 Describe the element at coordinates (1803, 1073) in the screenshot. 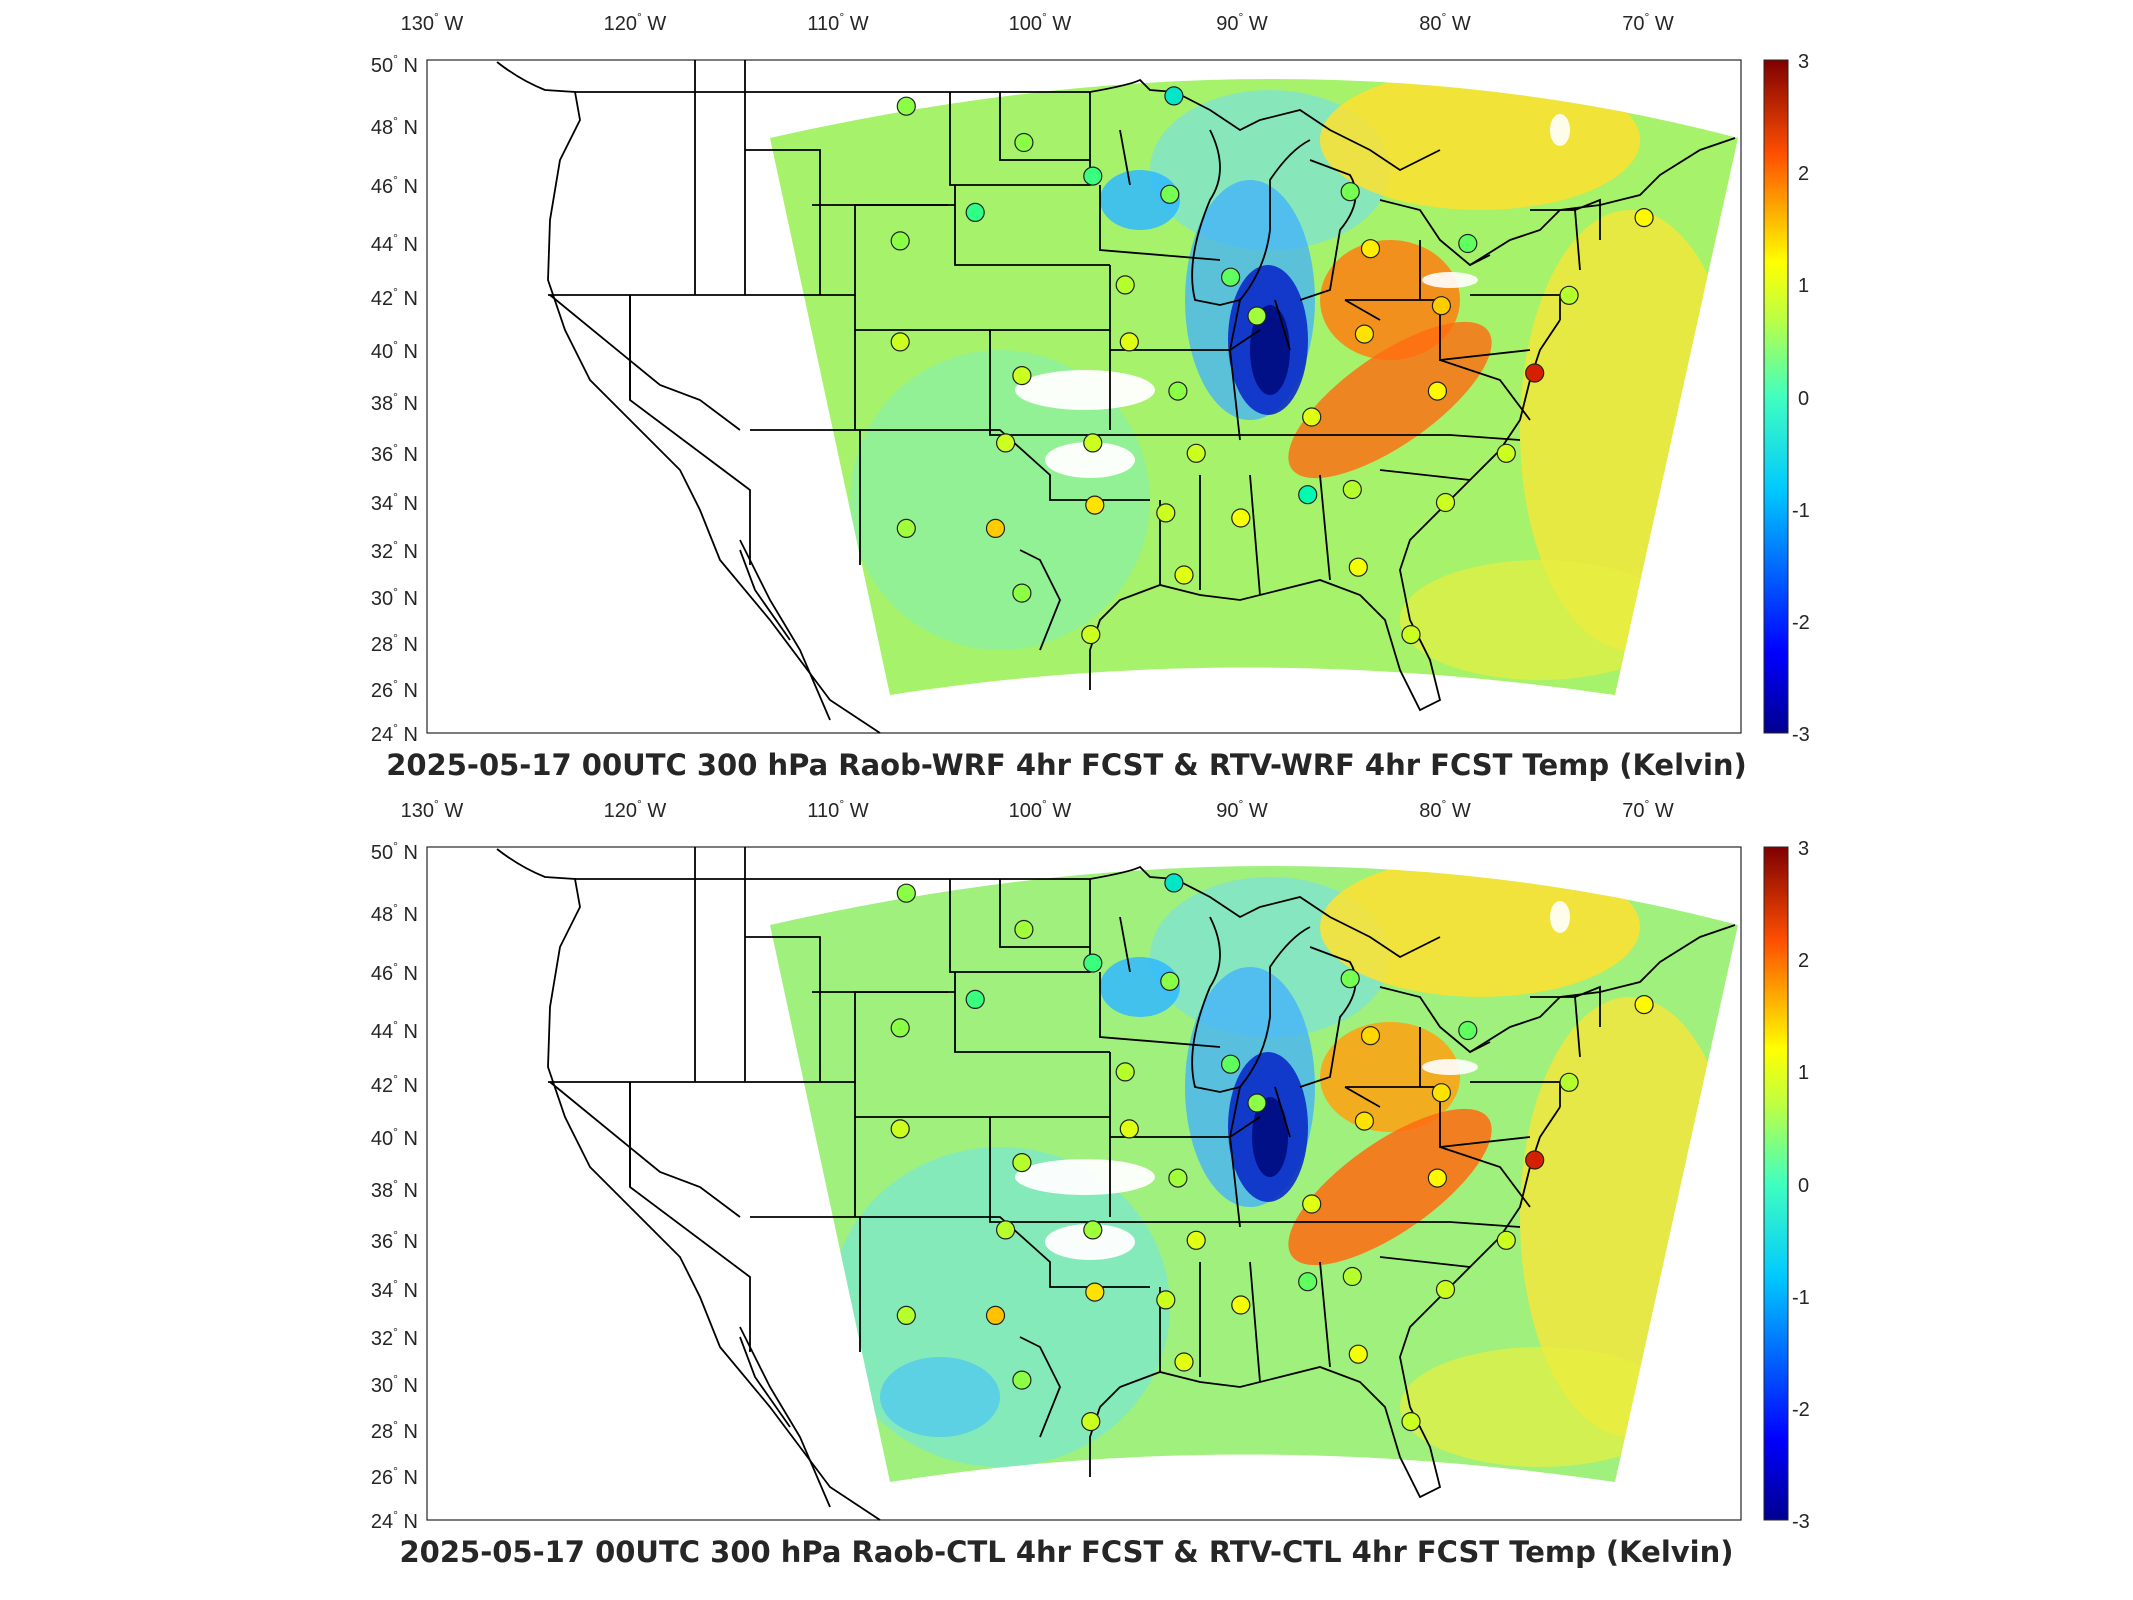

I see `colorbar-tick-label: 1` at that location.